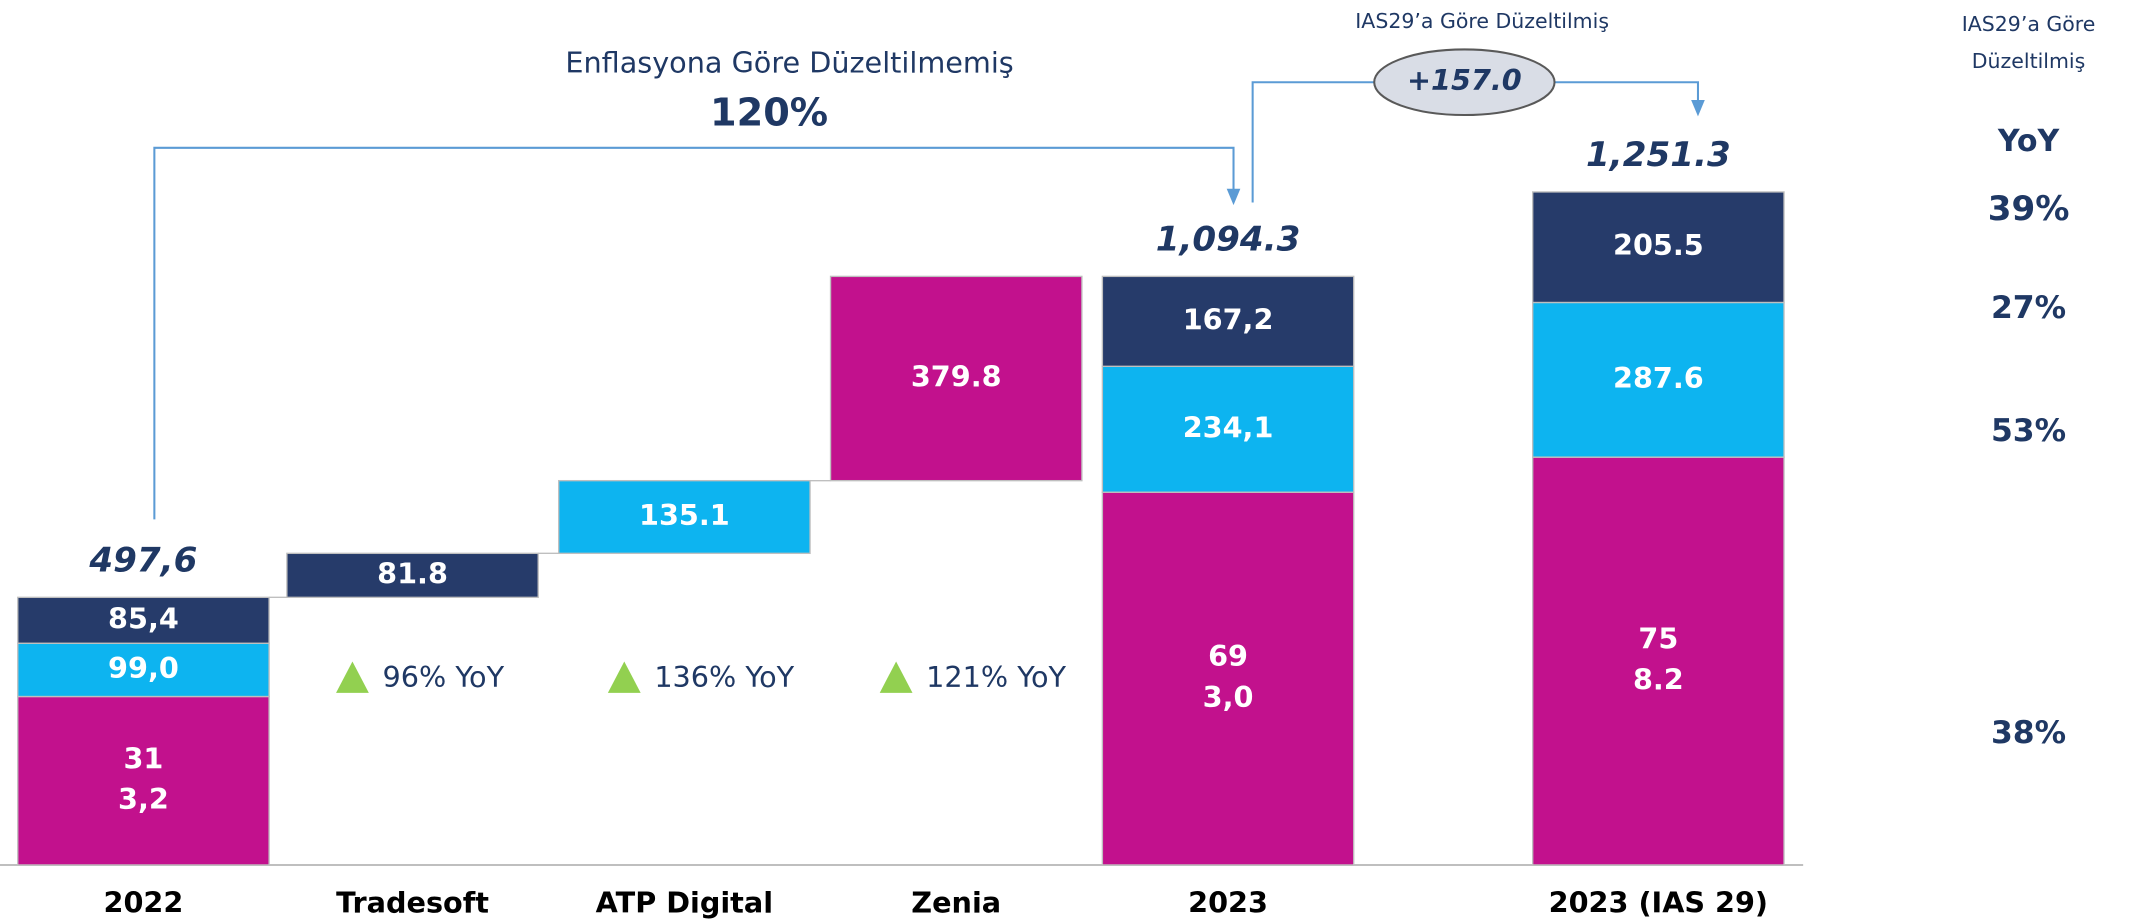 This screenshot has height=924, width=2131. What do you see at coordinates (2028, 431) in the screenshot?
I see `side-value: 53%` at bounding box center [2028, 431].